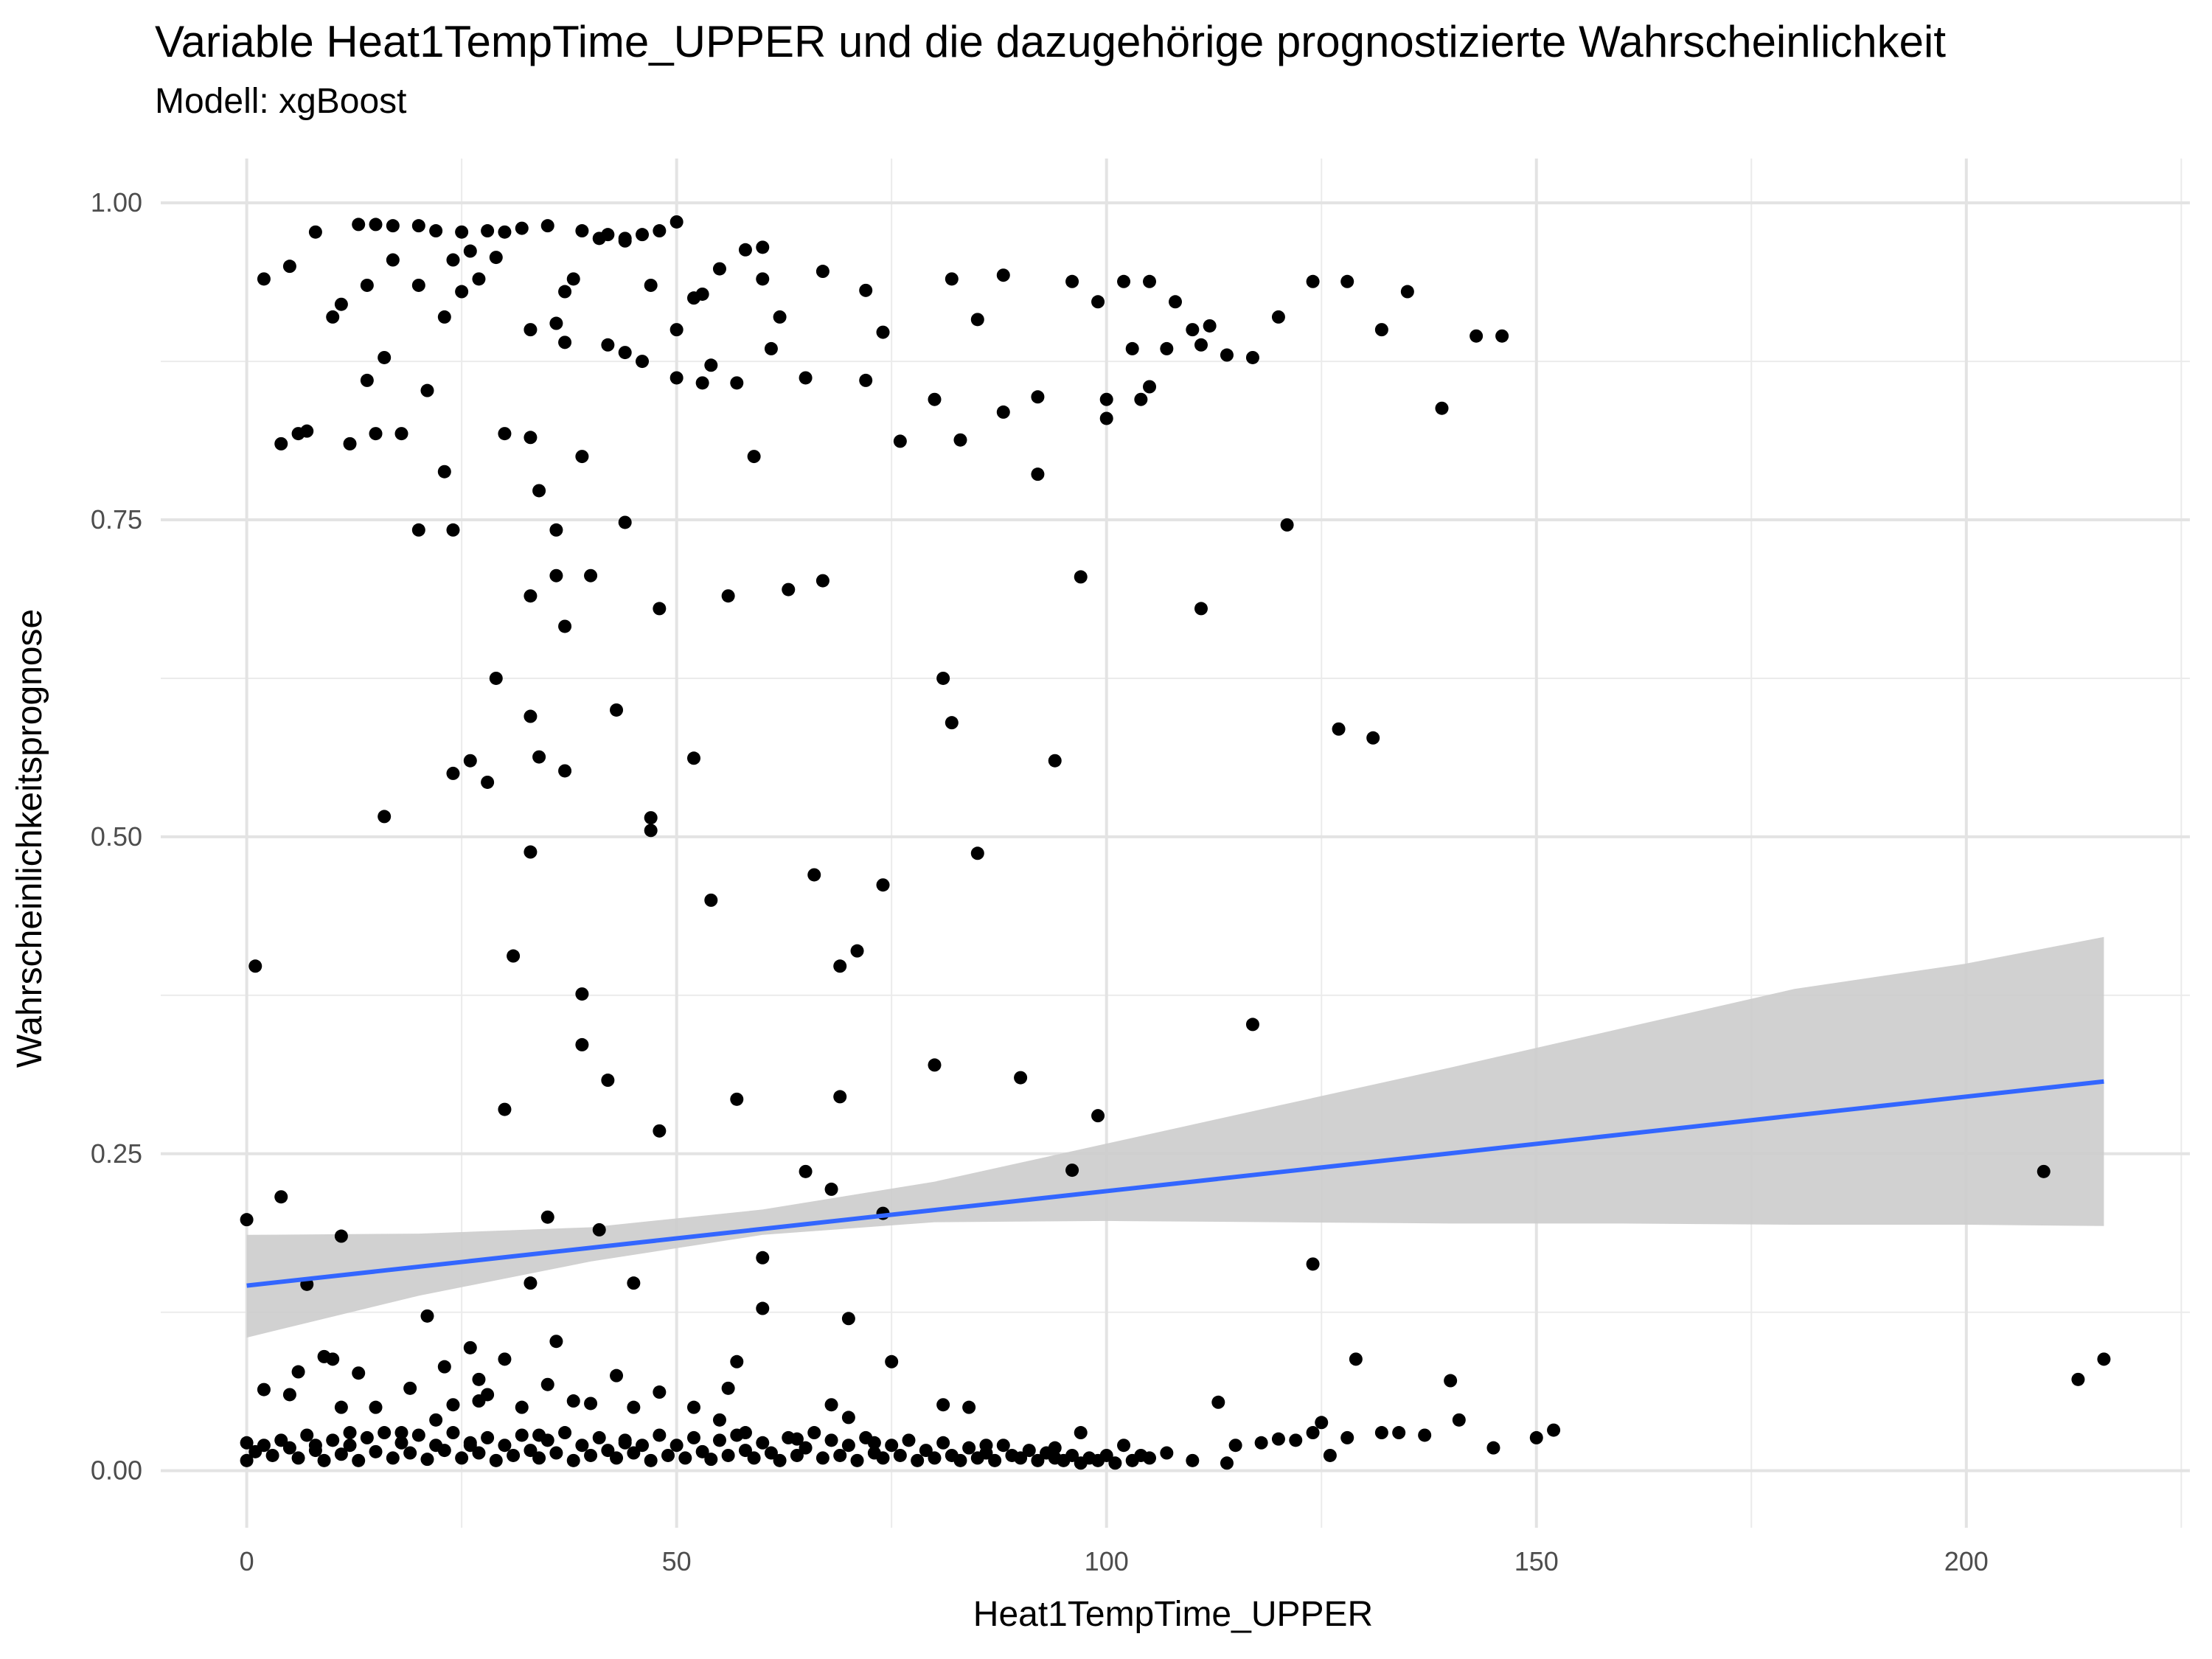  I want to click on trend-line-layer, so click(1175, 1183).